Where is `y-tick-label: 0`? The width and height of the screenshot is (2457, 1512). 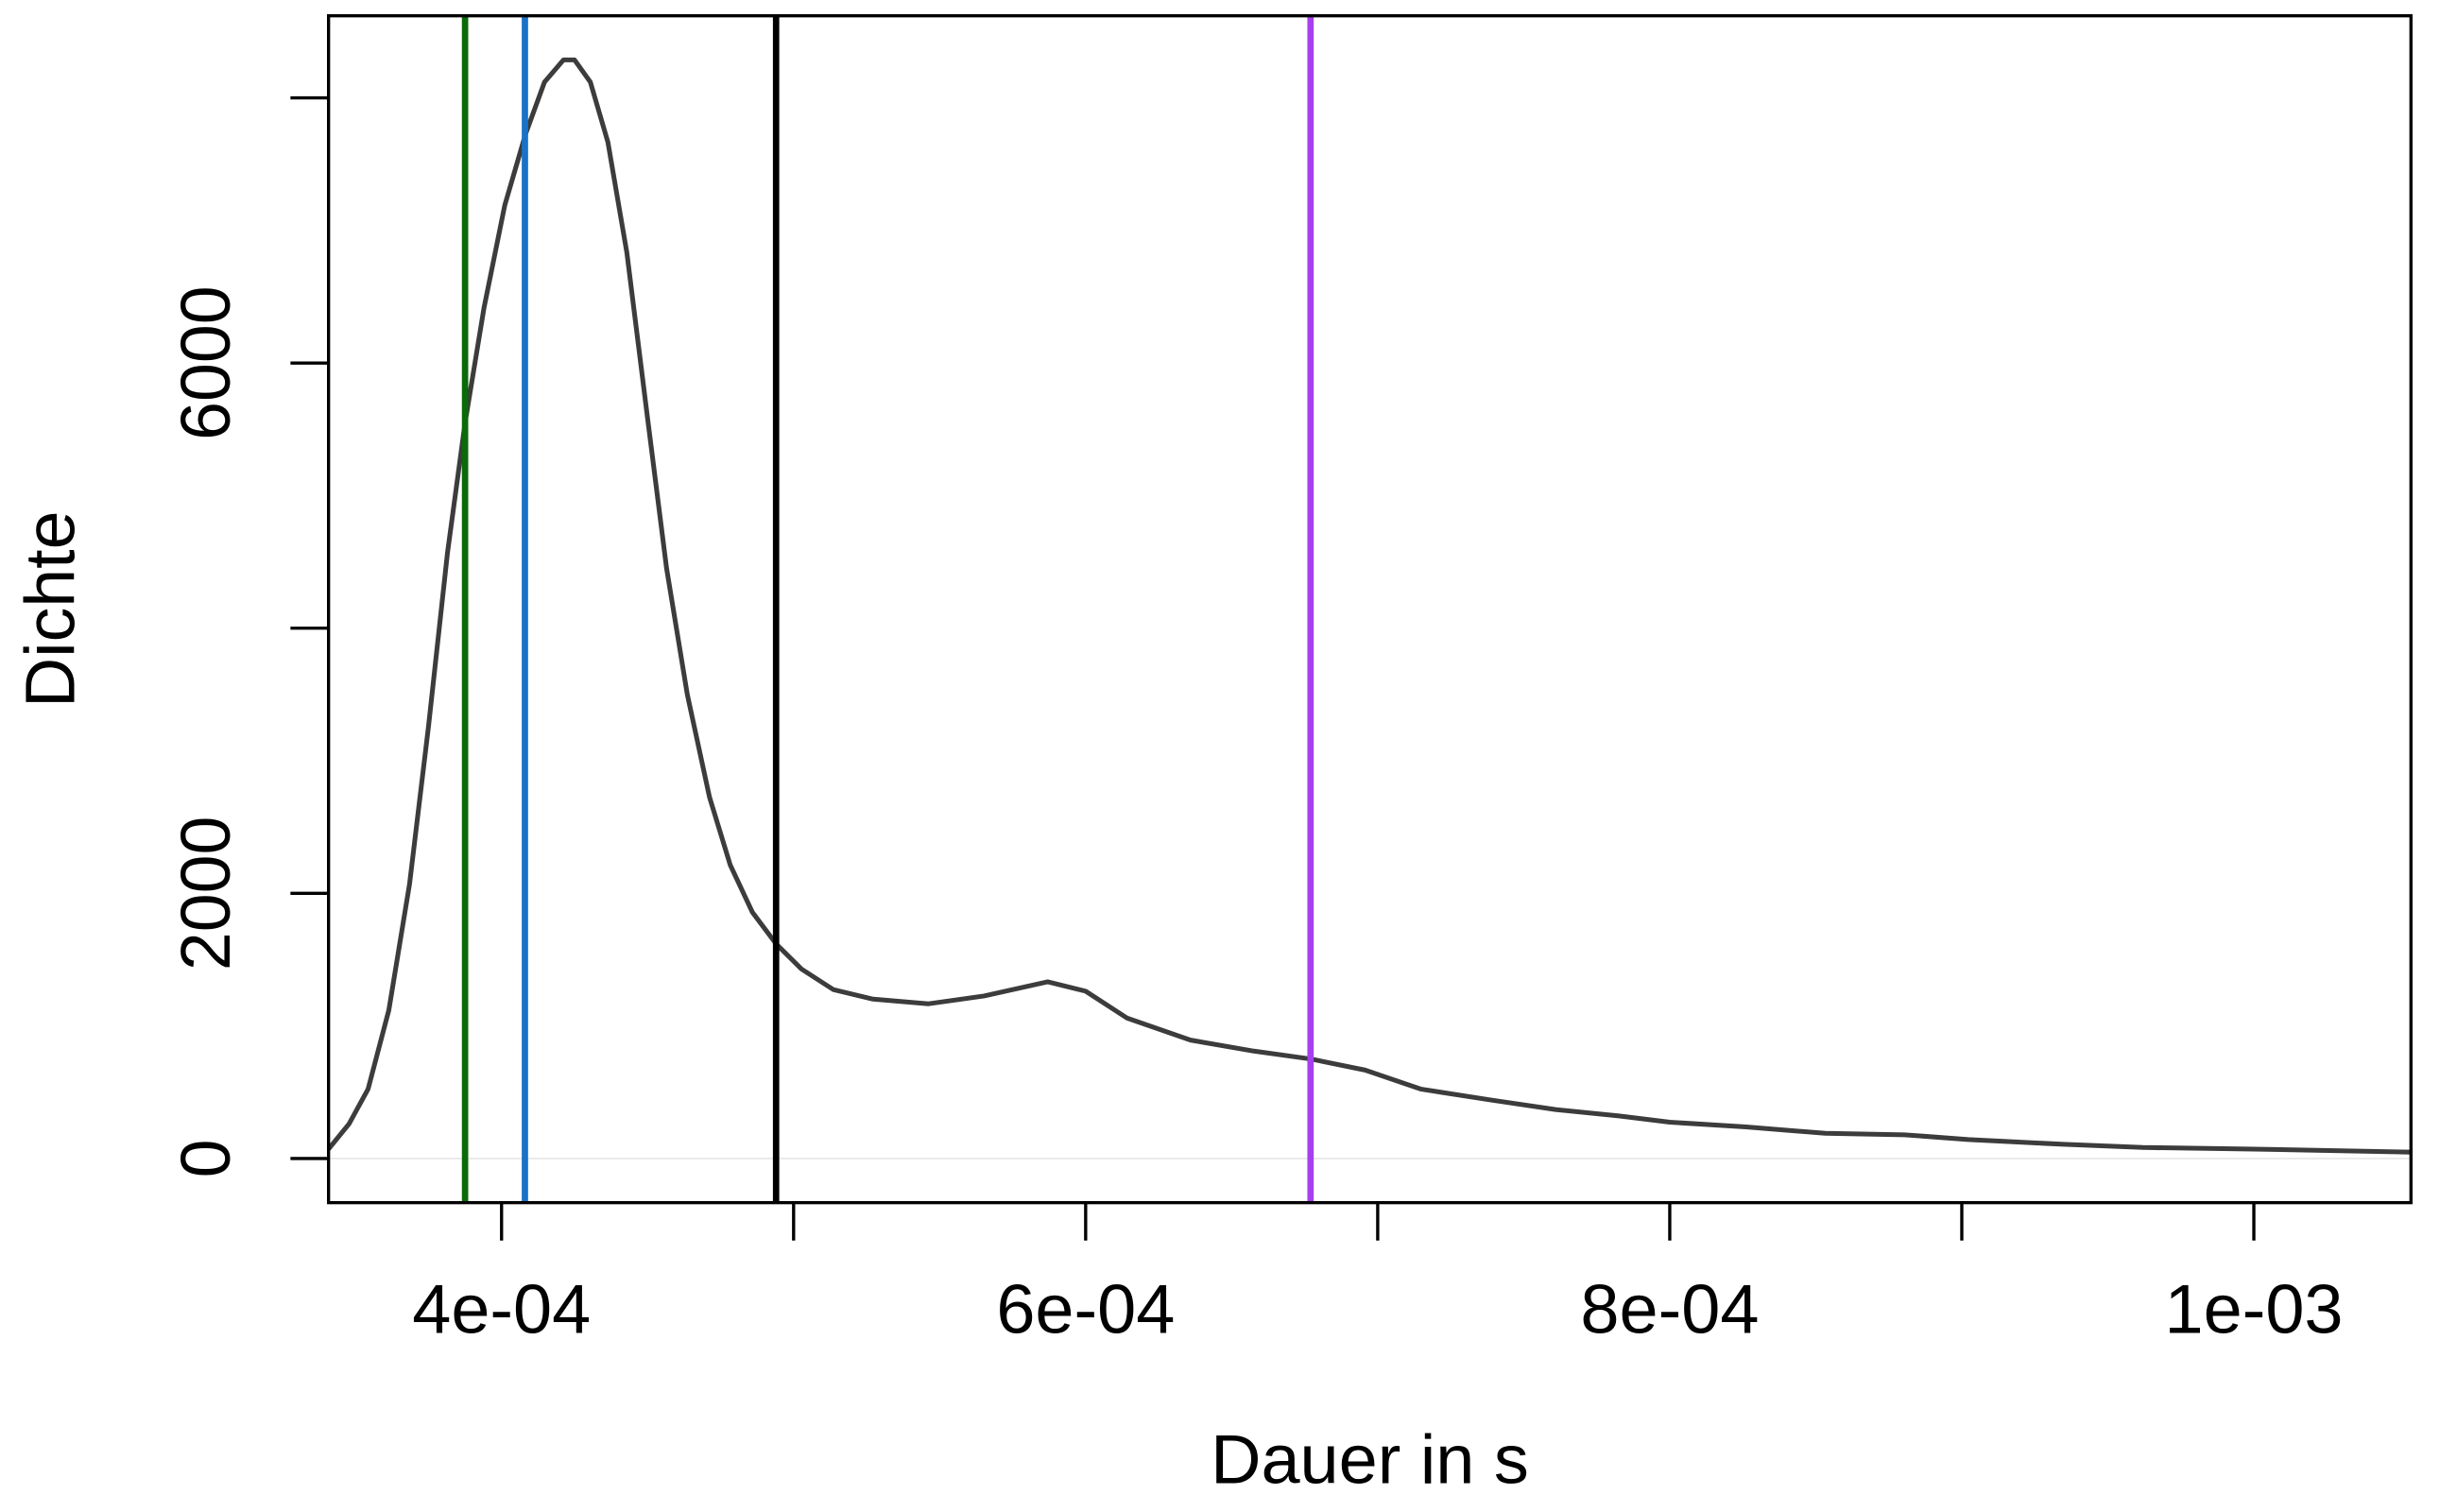 y-tick-label: 0 is located at coordinates (205, 1158).